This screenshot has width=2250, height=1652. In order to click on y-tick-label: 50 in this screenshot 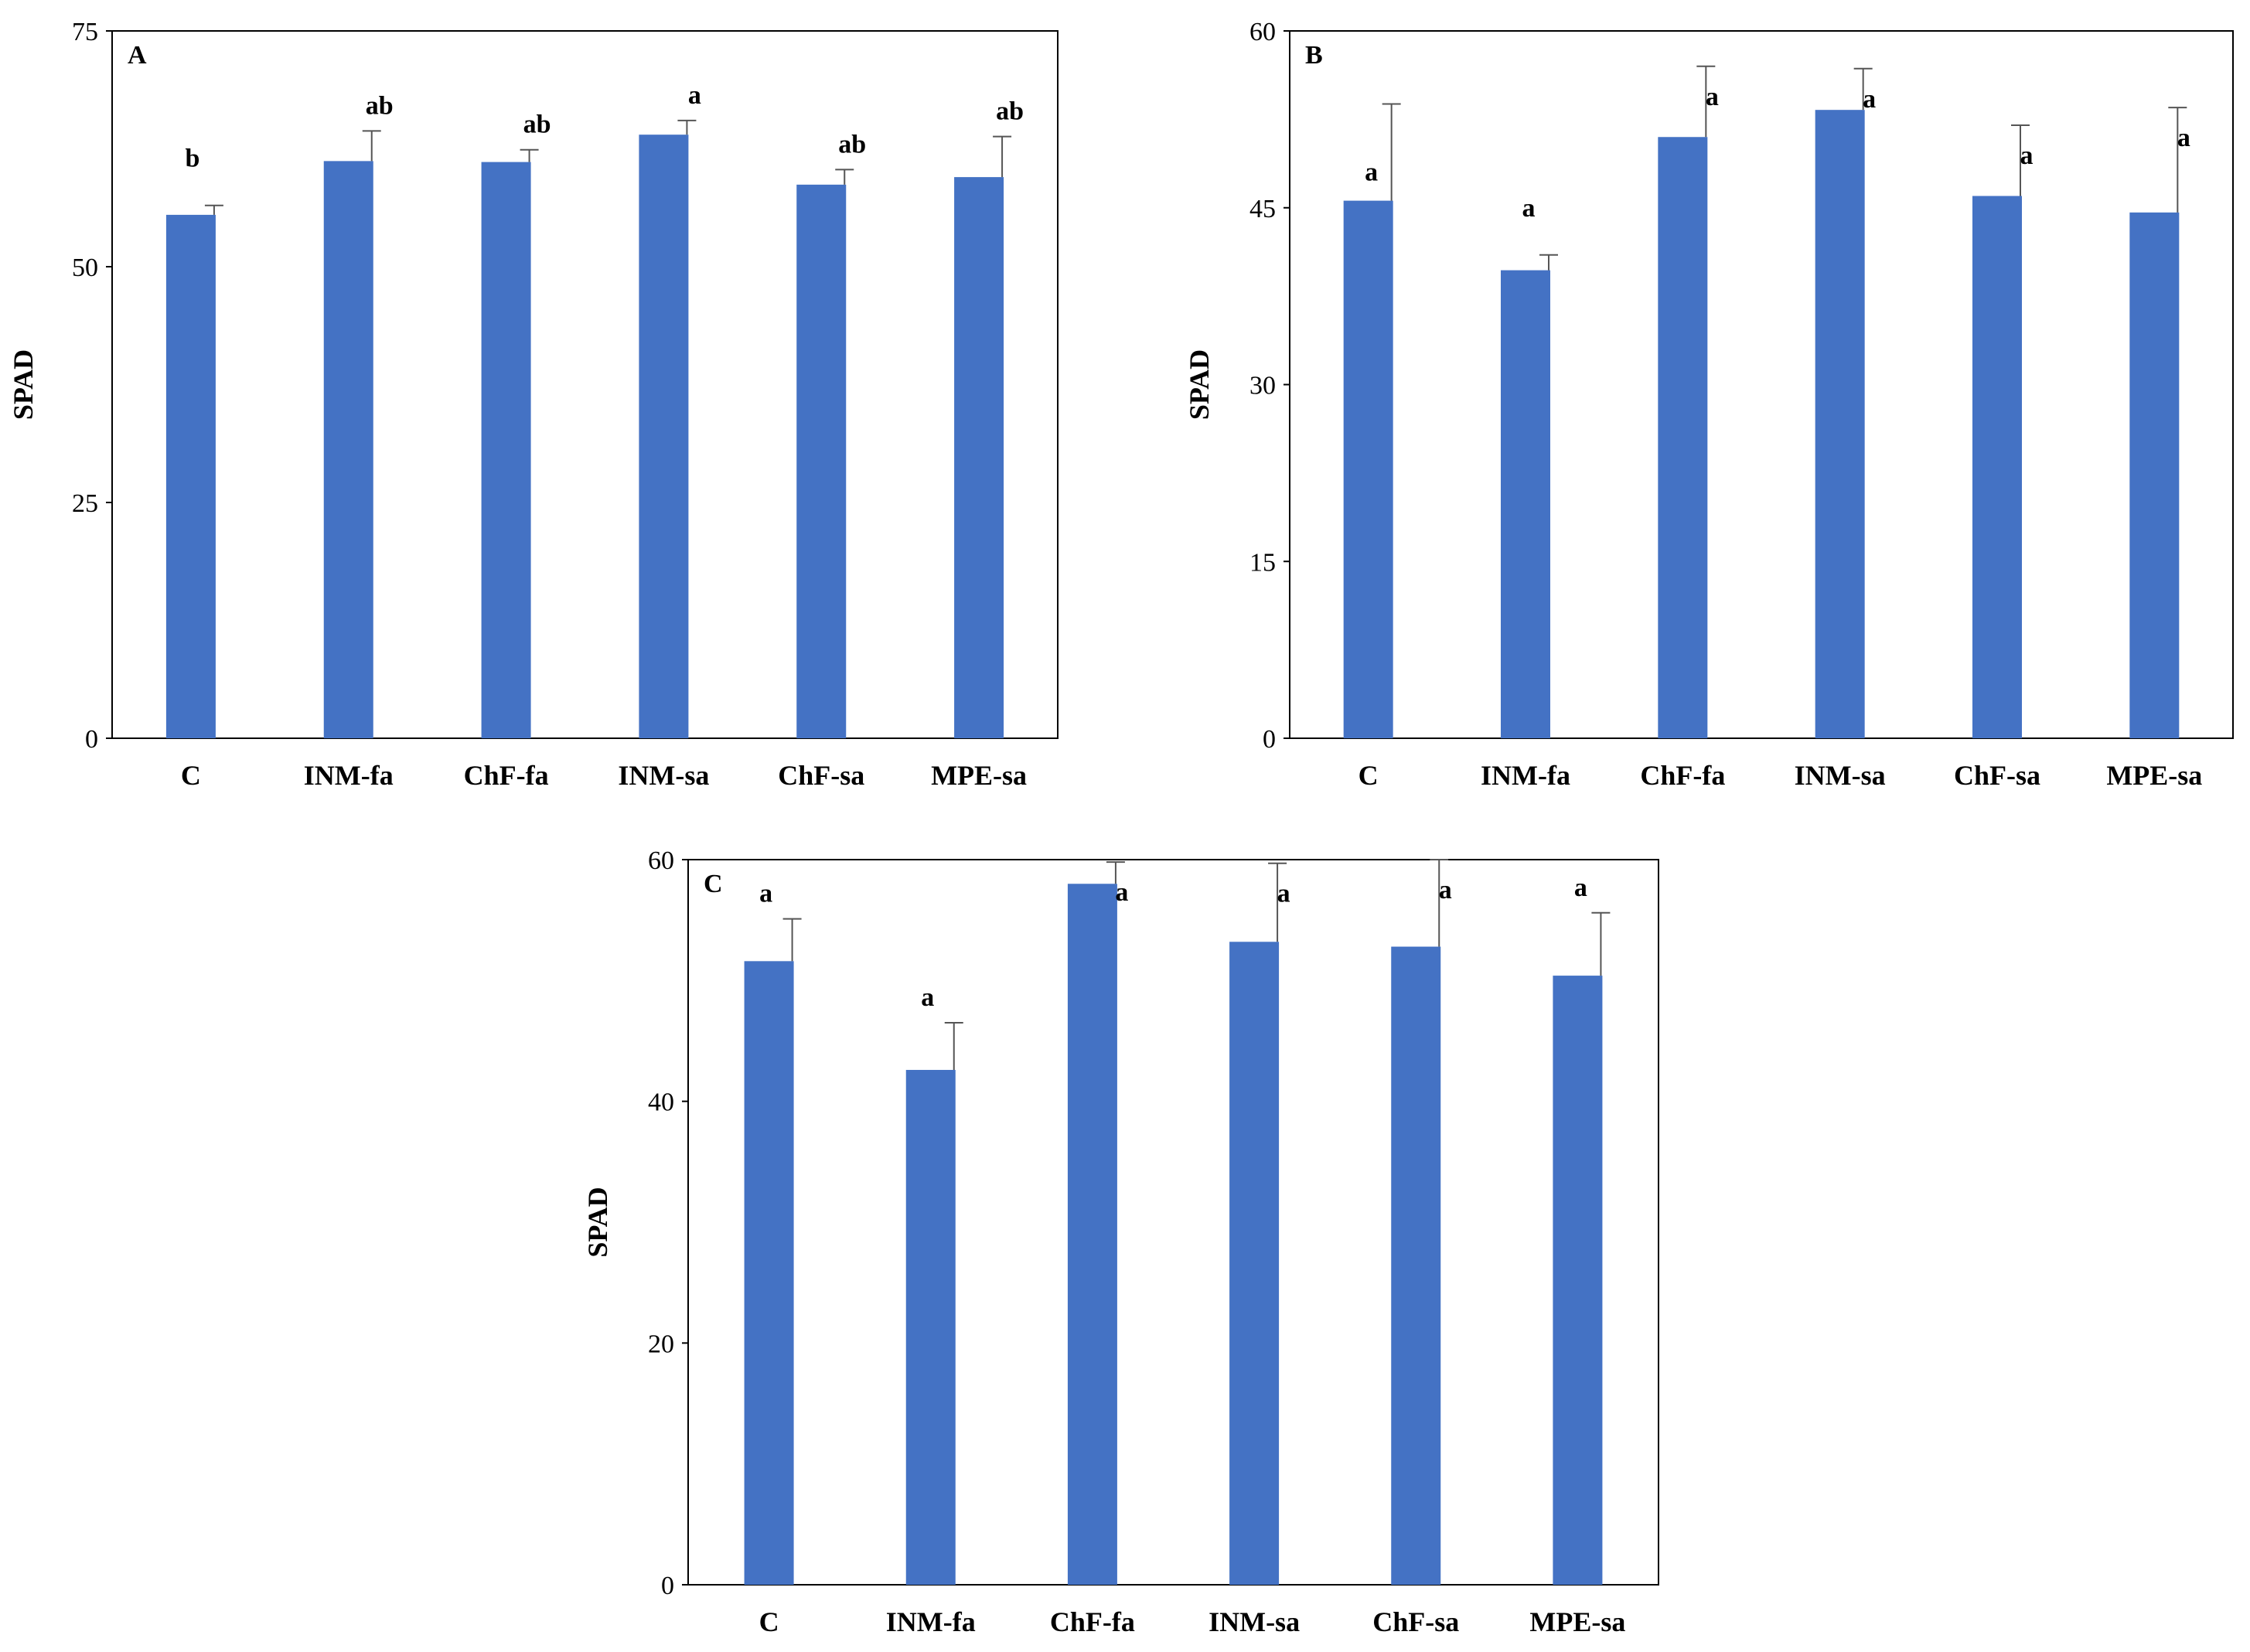, I will do `click(85, 268)`.